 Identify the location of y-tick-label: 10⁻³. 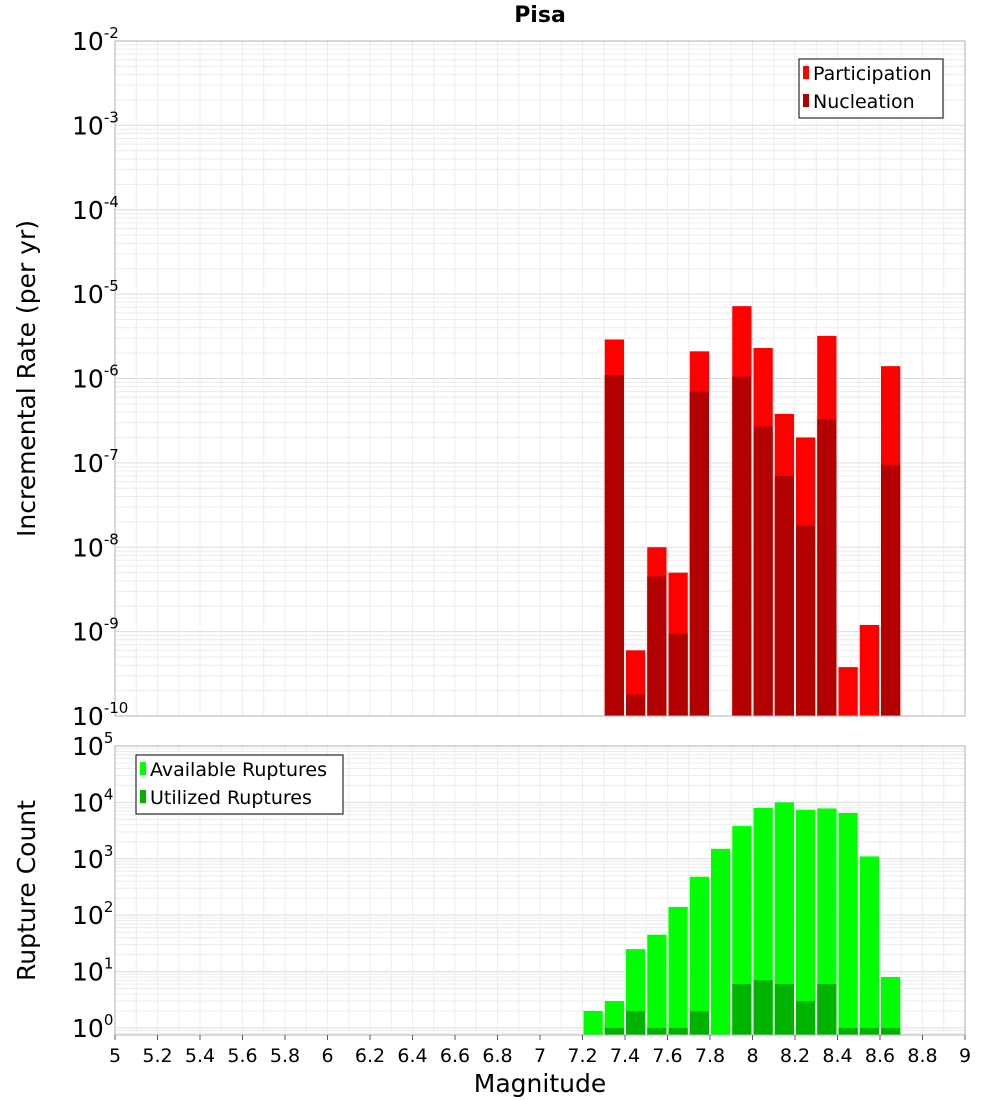
(95, 124).